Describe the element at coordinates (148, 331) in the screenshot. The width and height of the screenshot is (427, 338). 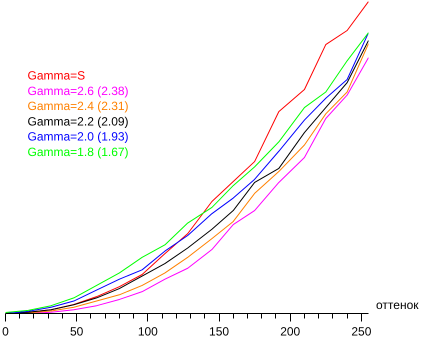
I see `x-tick-label: 100` at that location.